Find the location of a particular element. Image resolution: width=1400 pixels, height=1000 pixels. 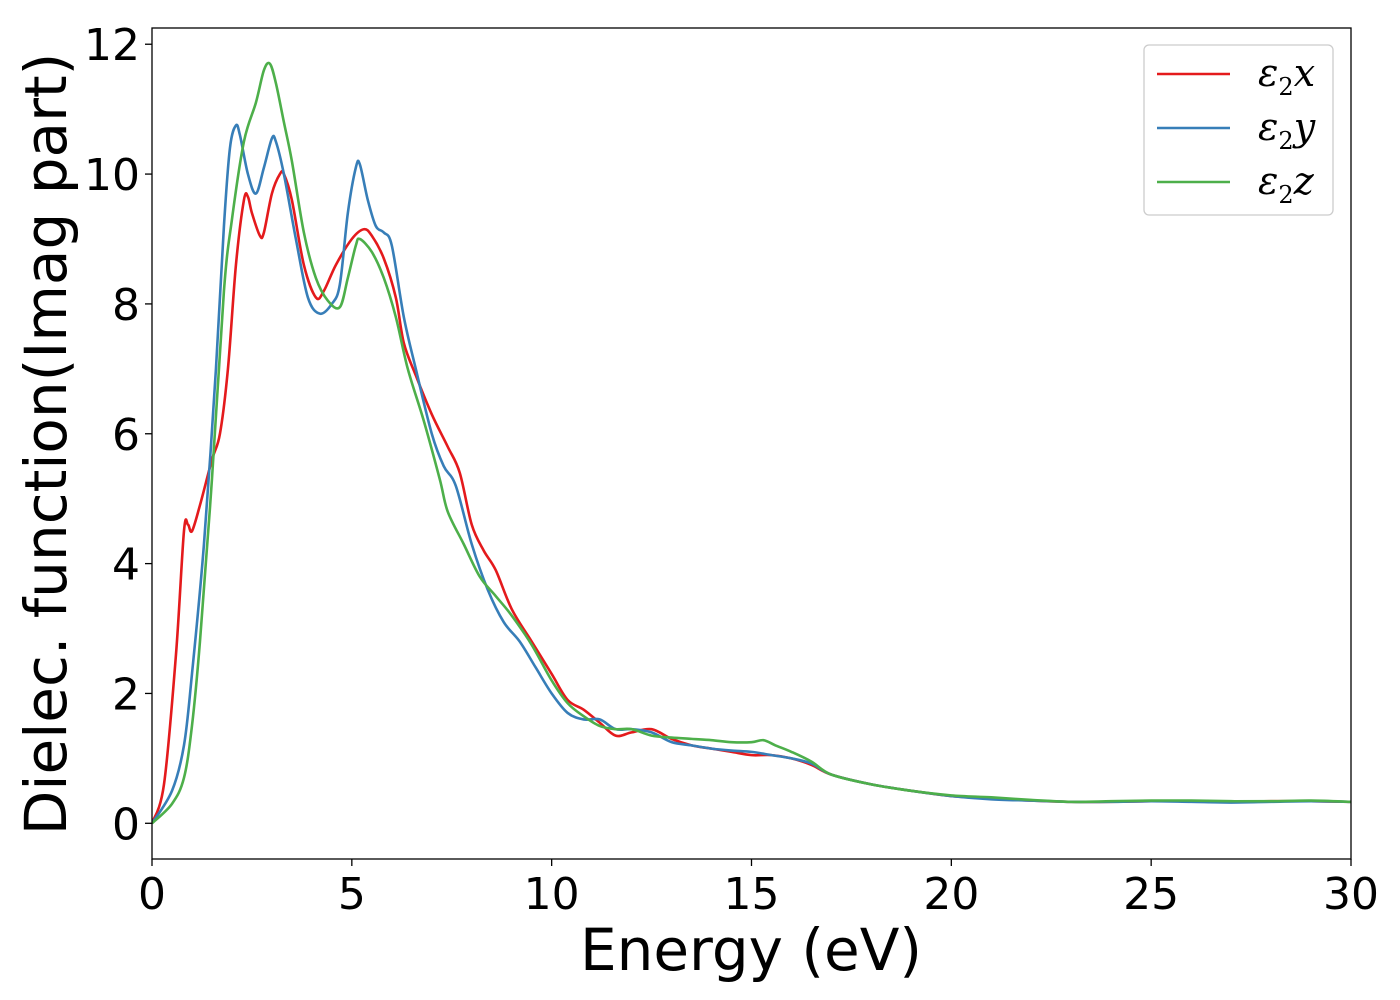

x-tick-label: 5 is located at coordinates (352, 894).